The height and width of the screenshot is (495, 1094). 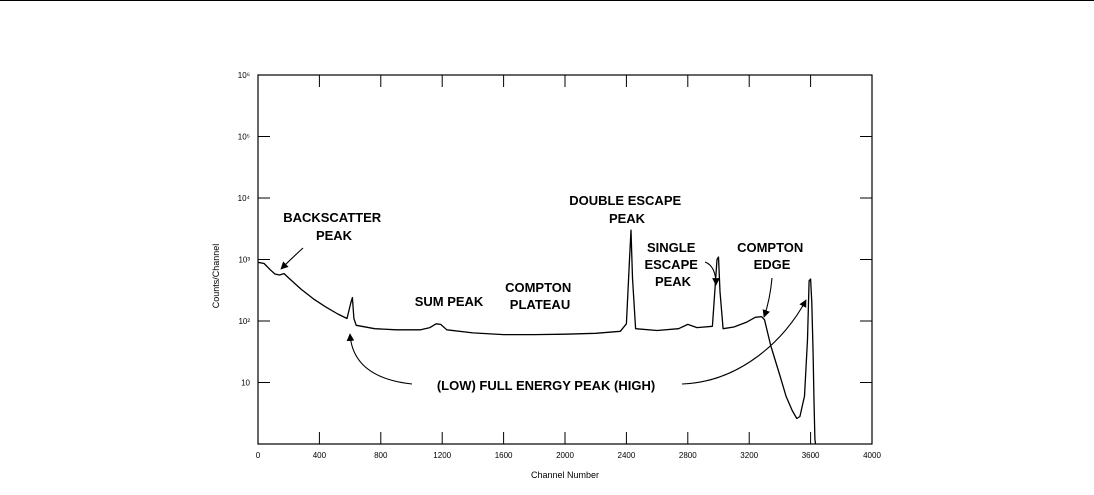 I want to click on page-top-rule, so click(x=547, y=0).